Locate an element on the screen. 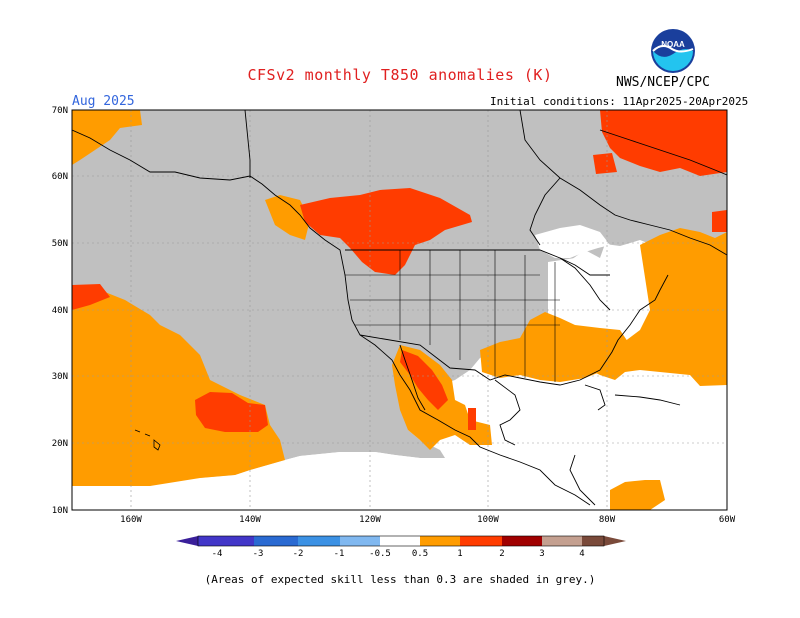 This screenshot has width=800, height=618. noaa-logo: NOAA is located at coordinates (673, 51).